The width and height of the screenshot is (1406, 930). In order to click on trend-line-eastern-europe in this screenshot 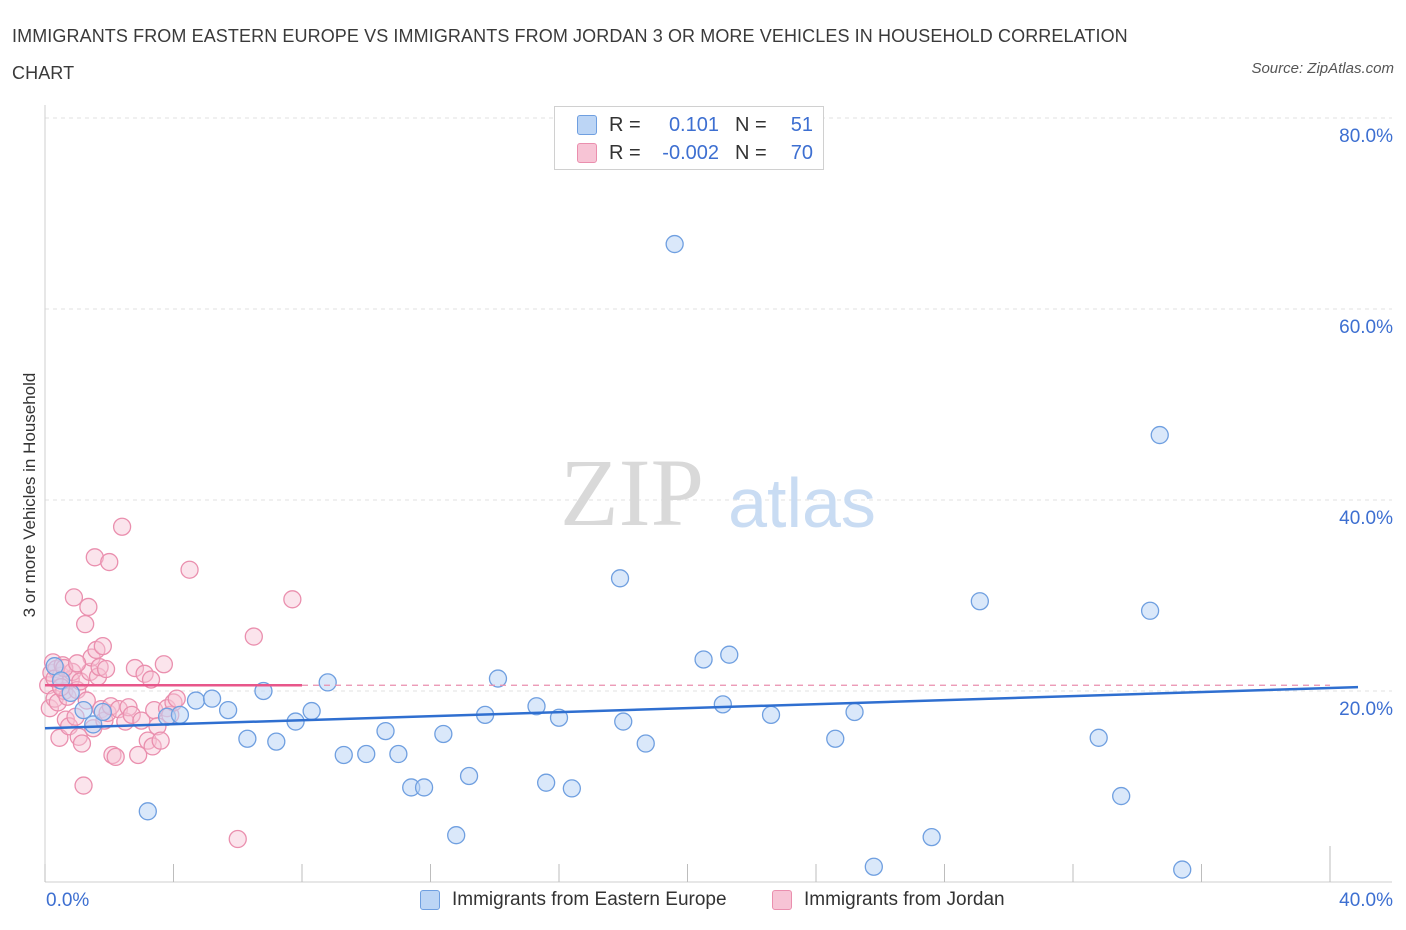, I will do `click(701, 707)`.